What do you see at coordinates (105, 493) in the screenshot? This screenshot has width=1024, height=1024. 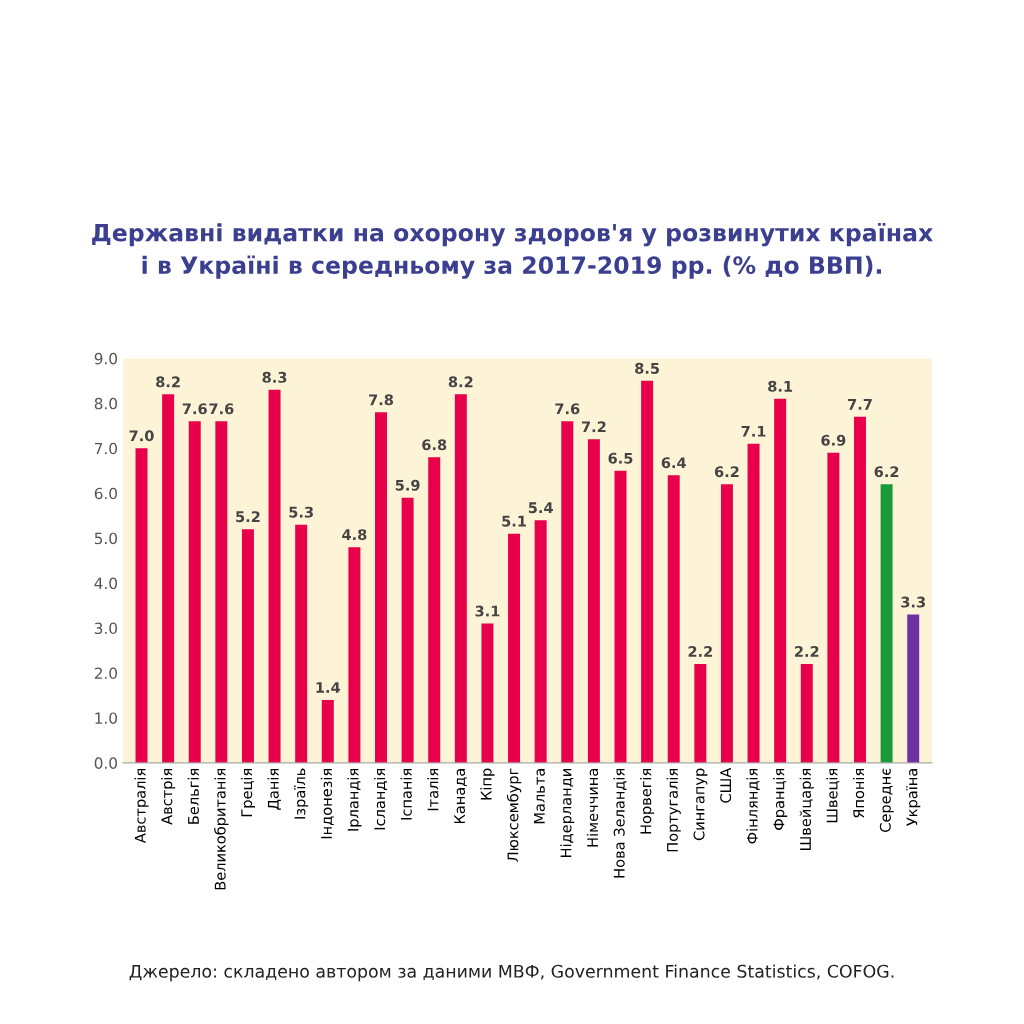 I see `y-tick-label: 6.0` at bounding box center [105, 493].